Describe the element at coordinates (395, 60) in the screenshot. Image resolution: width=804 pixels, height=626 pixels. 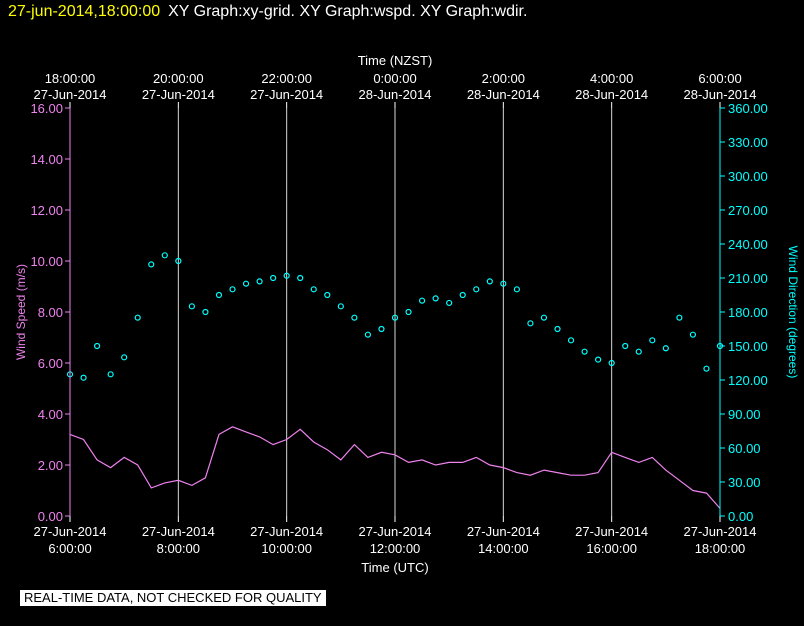
I see `top-axis-label: Time (NZST)` at that location.